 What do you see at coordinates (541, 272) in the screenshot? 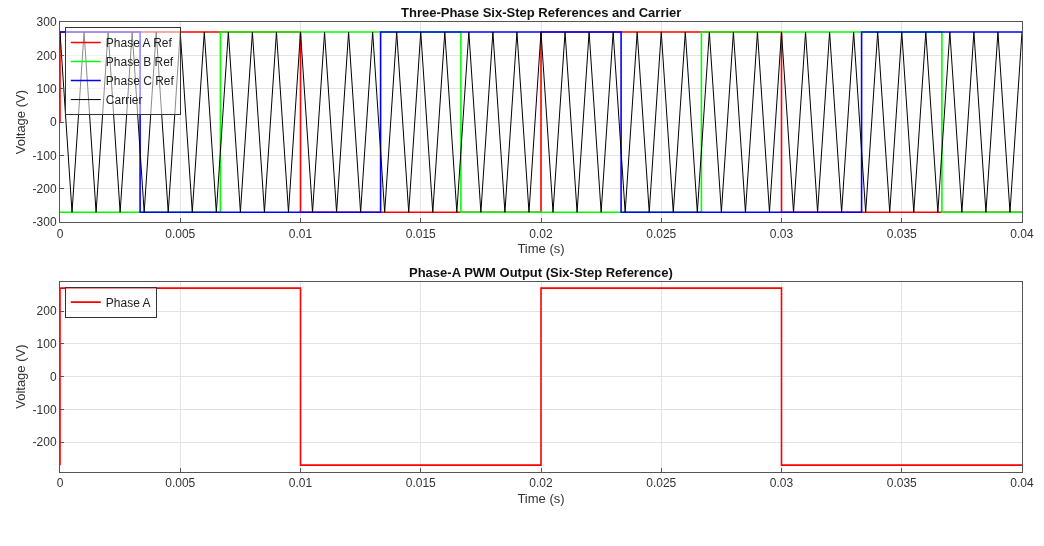
I see `chart-title: Phase-A PWM Output (Six-Step Reference)` at bounding box center [541, 272].